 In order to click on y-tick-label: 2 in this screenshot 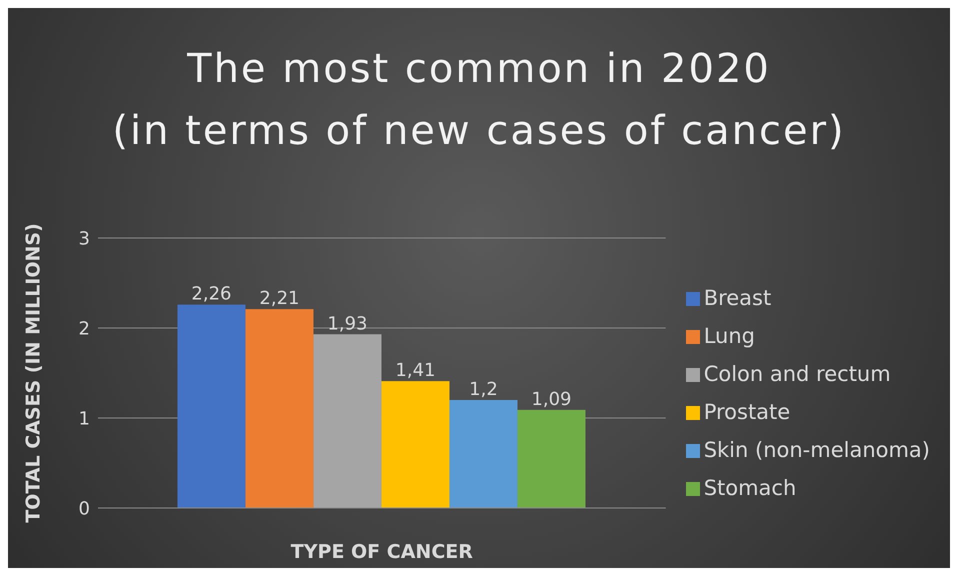, I will do `click(84, 329)`.